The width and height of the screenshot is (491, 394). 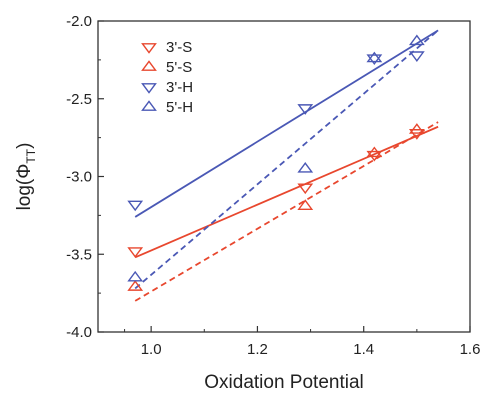 What do you see at coordinates (470, 349) in the screenshot?
I see `x-tick-label: 1.6` at bounding box center [470, 349].